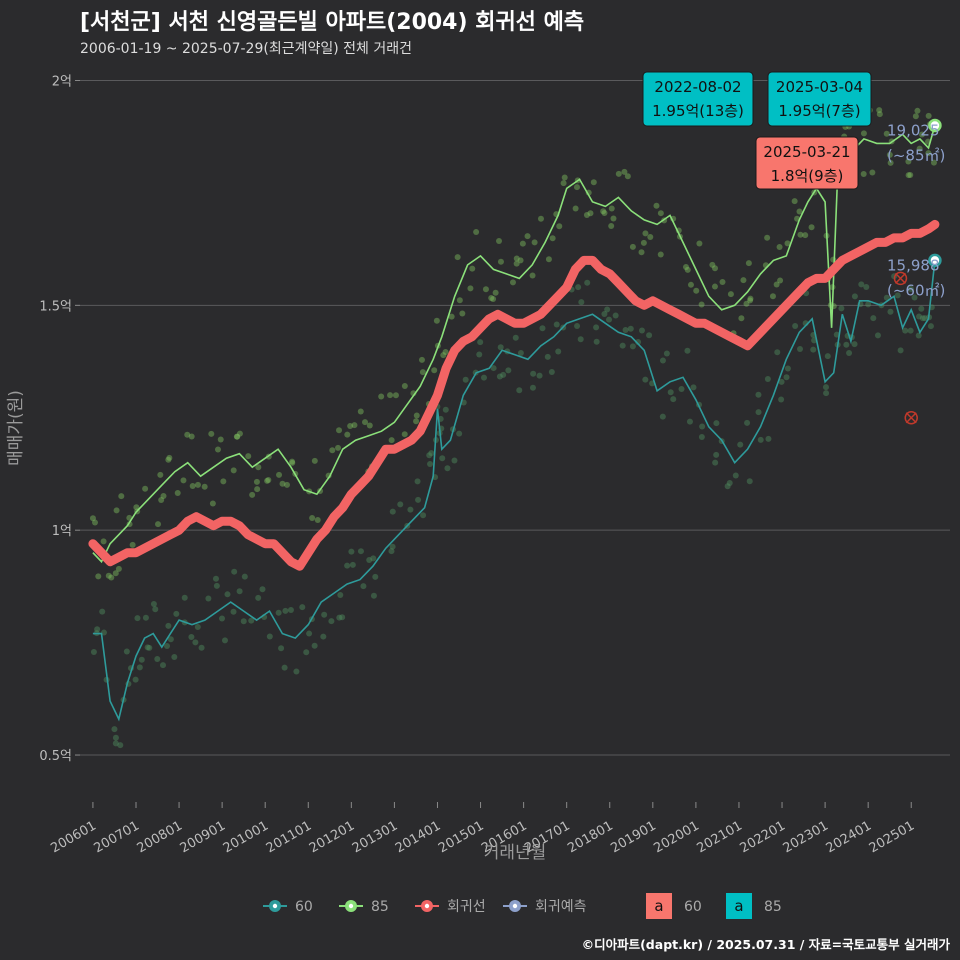  I want to click on legend-item-label: 회귀예측, so click(561, 907).